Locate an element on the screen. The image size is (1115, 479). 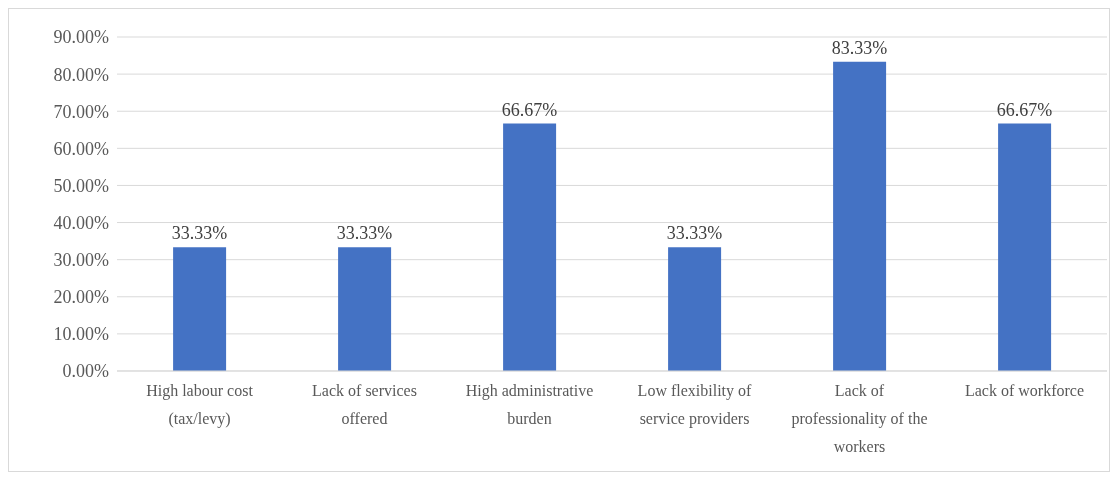
x-tick-label: High administrative burden is located at coordinates (529, 405).